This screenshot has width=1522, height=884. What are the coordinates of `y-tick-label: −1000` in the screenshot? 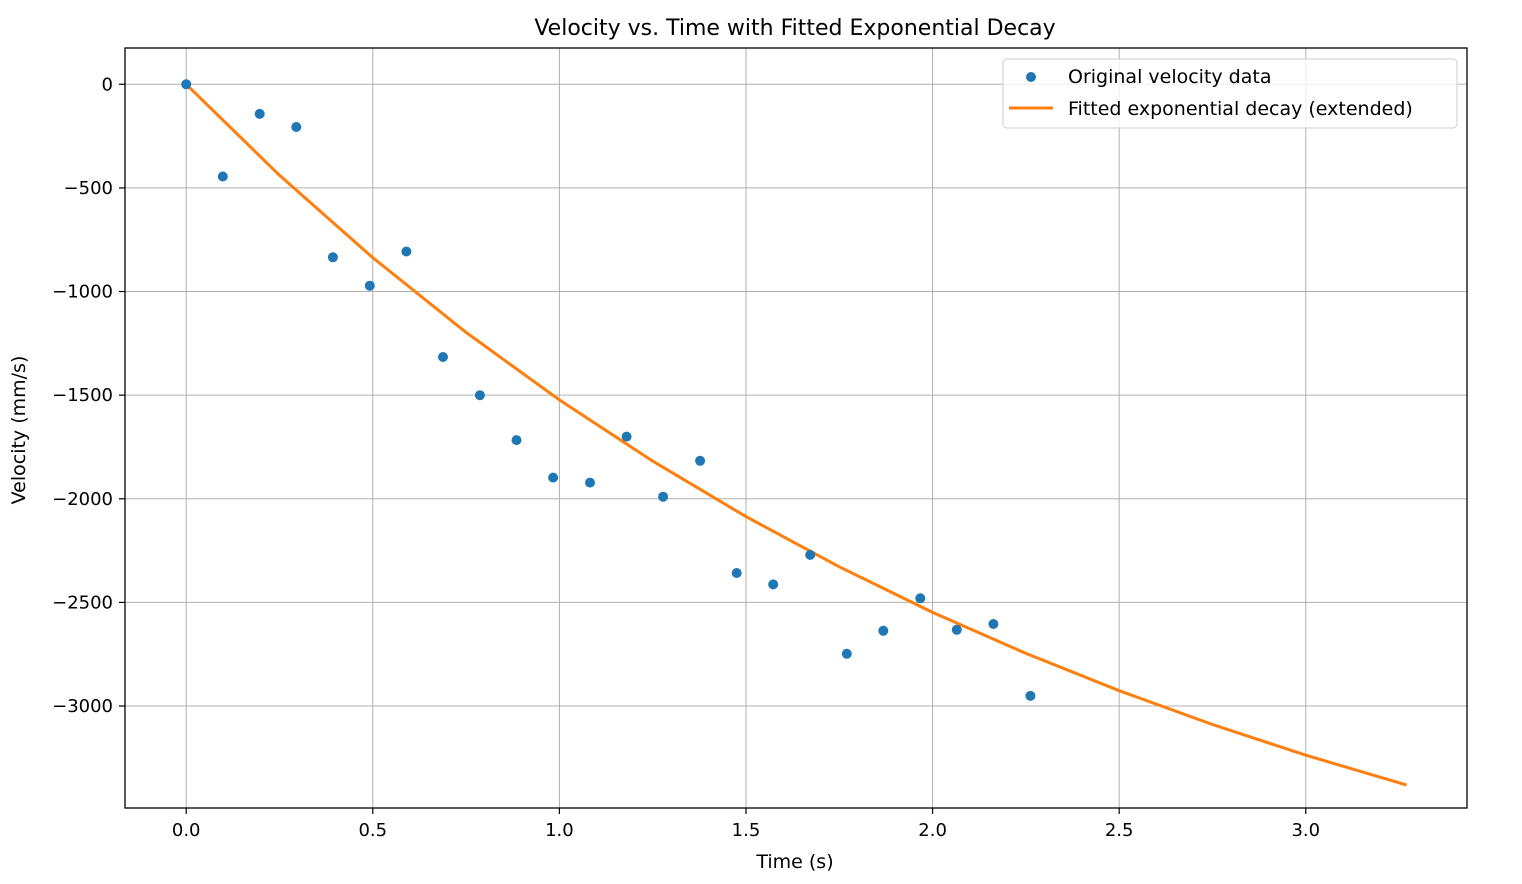 It's located at (82, 292).